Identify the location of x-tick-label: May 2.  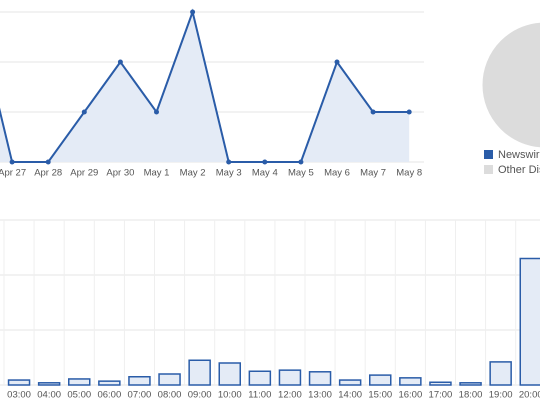
(193, 173).